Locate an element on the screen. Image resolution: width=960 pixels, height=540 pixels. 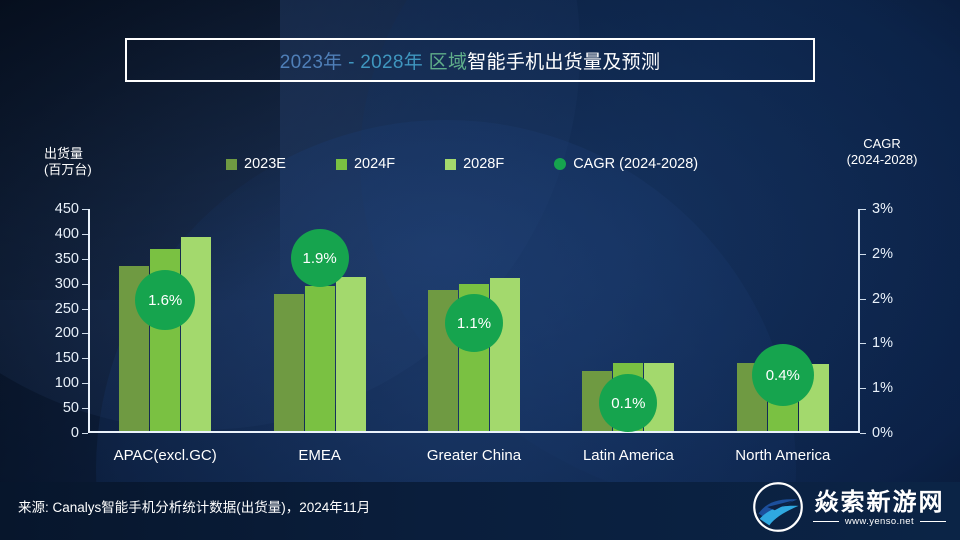
chart-title-segment-region: 区域 is located at coordinates (445, 62).